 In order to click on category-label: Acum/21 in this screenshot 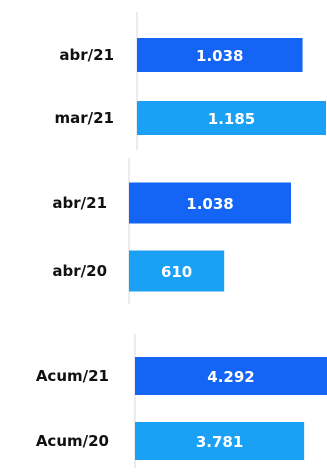, I will do `click(72, 376)`.